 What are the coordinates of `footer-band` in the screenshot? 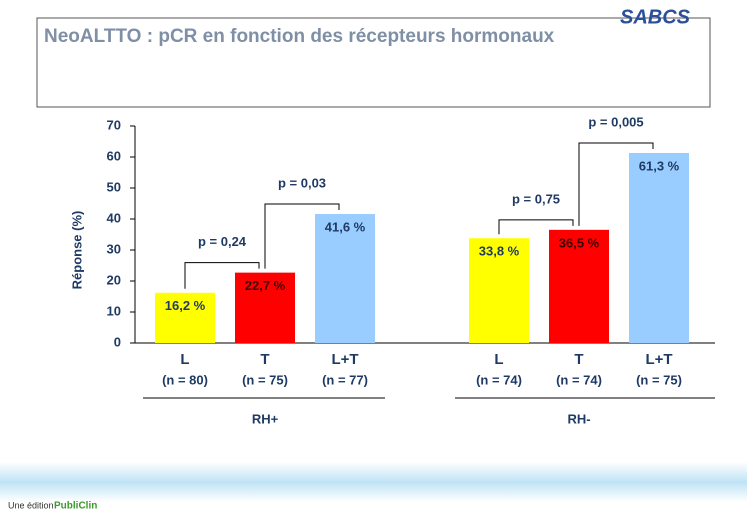 It's located at (373, 482).